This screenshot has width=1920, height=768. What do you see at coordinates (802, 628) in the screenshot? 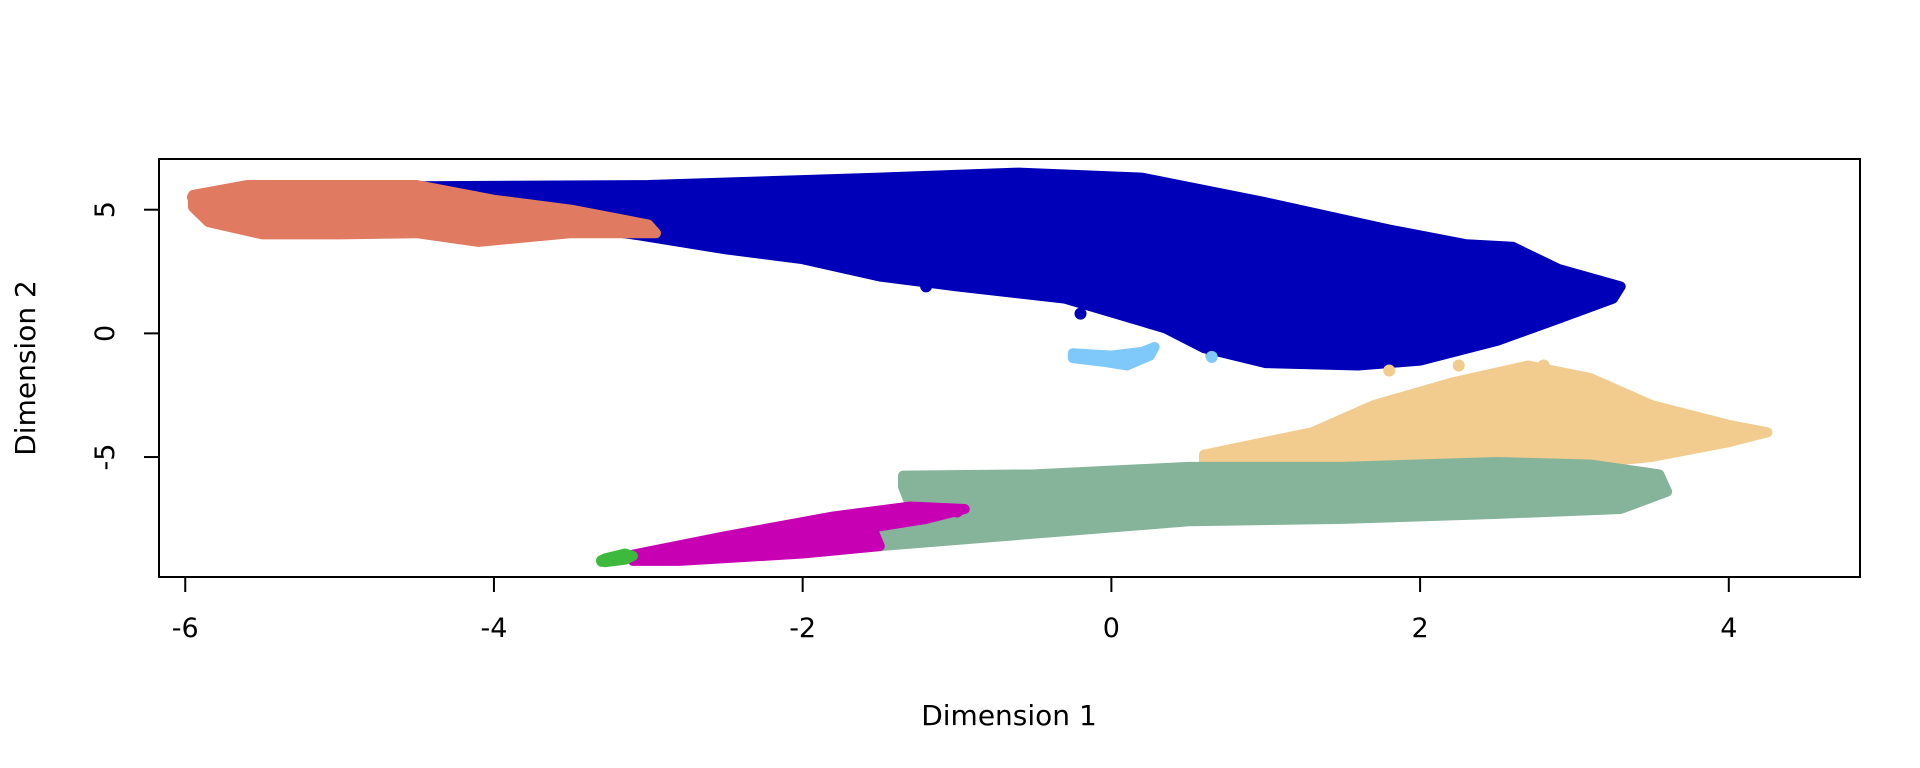
I see `x-tick-label: -2` at bounding box center [802, 628].